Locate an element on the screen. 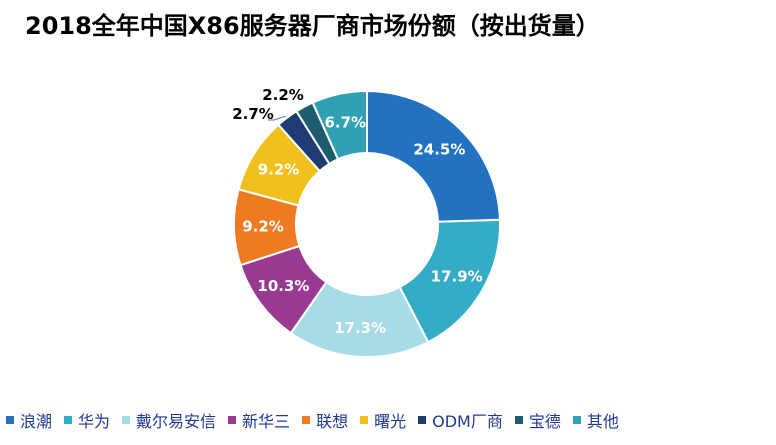  legend-label: 联想 is located at coordinates (332, 421).